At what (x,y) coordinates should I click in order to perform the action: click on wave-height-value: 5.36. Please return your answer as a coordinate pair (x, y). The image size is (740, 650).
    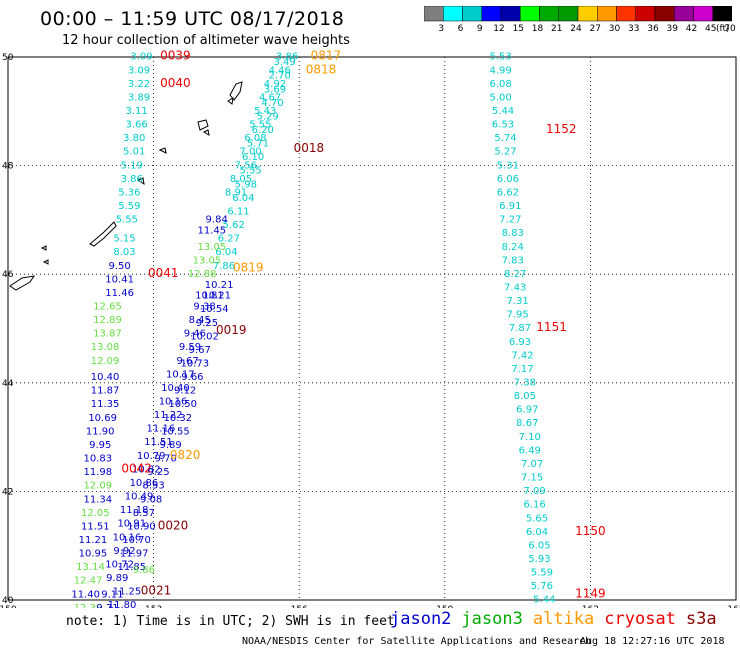
    Looking at the image, I should click on (129, 192).